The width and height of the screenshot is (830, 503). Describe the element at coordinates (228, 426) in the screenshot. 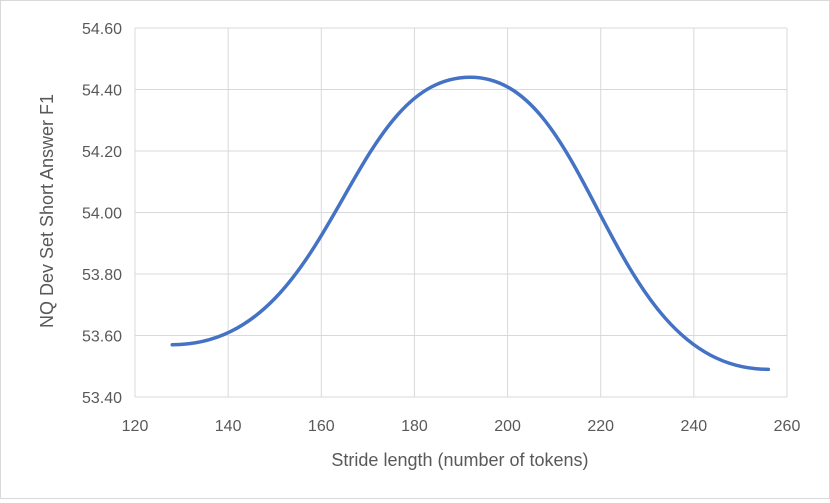

I see `x-tick-label: 140` at that location.